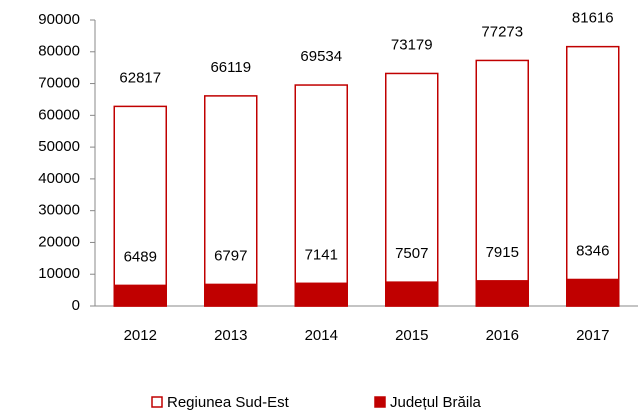 This screenshot has width=639, height=417. I want to click on y-tick-label: 70000, so click(59, 83).